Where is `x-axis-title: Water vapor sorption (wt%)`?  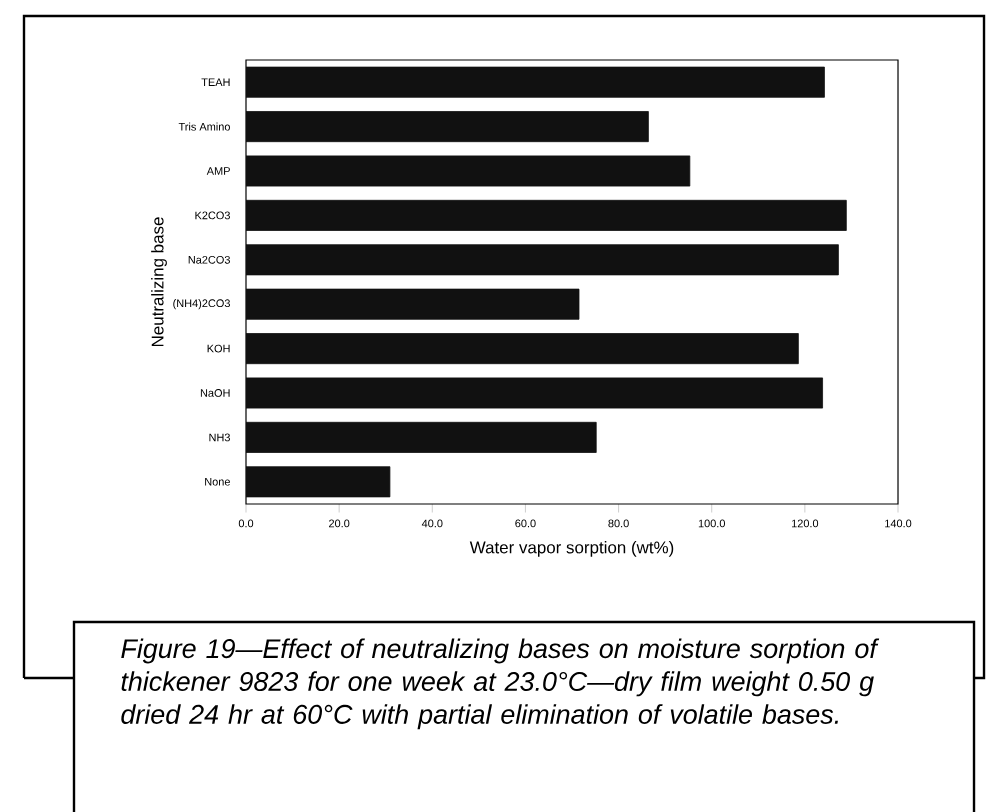 x-axis-title: Water vapor sorption (wt%) is located at coordinates (571, 548).